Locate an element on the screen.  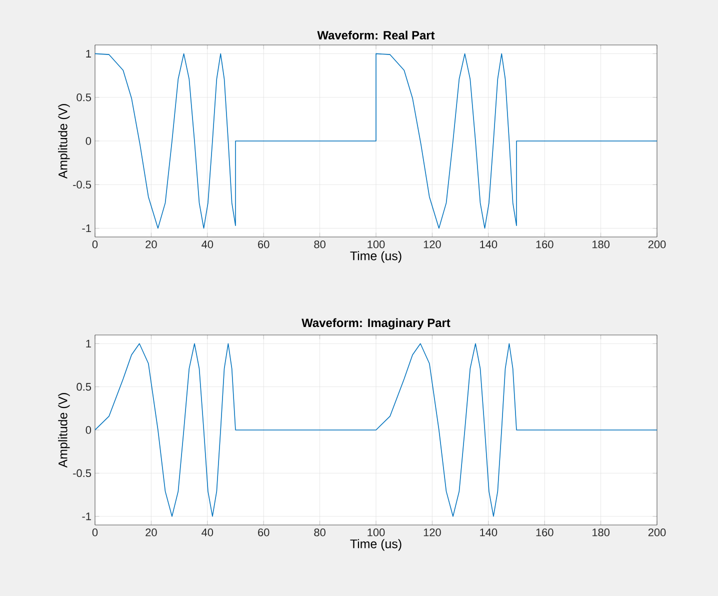
chart-title: Waveform: Imaginary Part is located at coordinates (376, 324).